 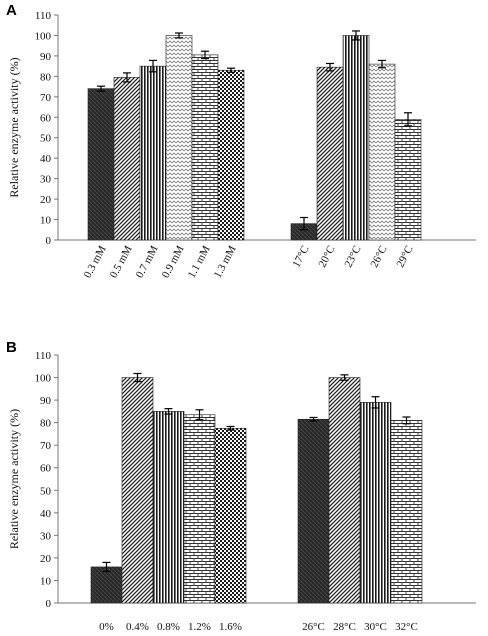 I want to click on bar-group-1: 0% 0.4% 0.8% 1.2% 1.6%, so click(x=168, y=502).